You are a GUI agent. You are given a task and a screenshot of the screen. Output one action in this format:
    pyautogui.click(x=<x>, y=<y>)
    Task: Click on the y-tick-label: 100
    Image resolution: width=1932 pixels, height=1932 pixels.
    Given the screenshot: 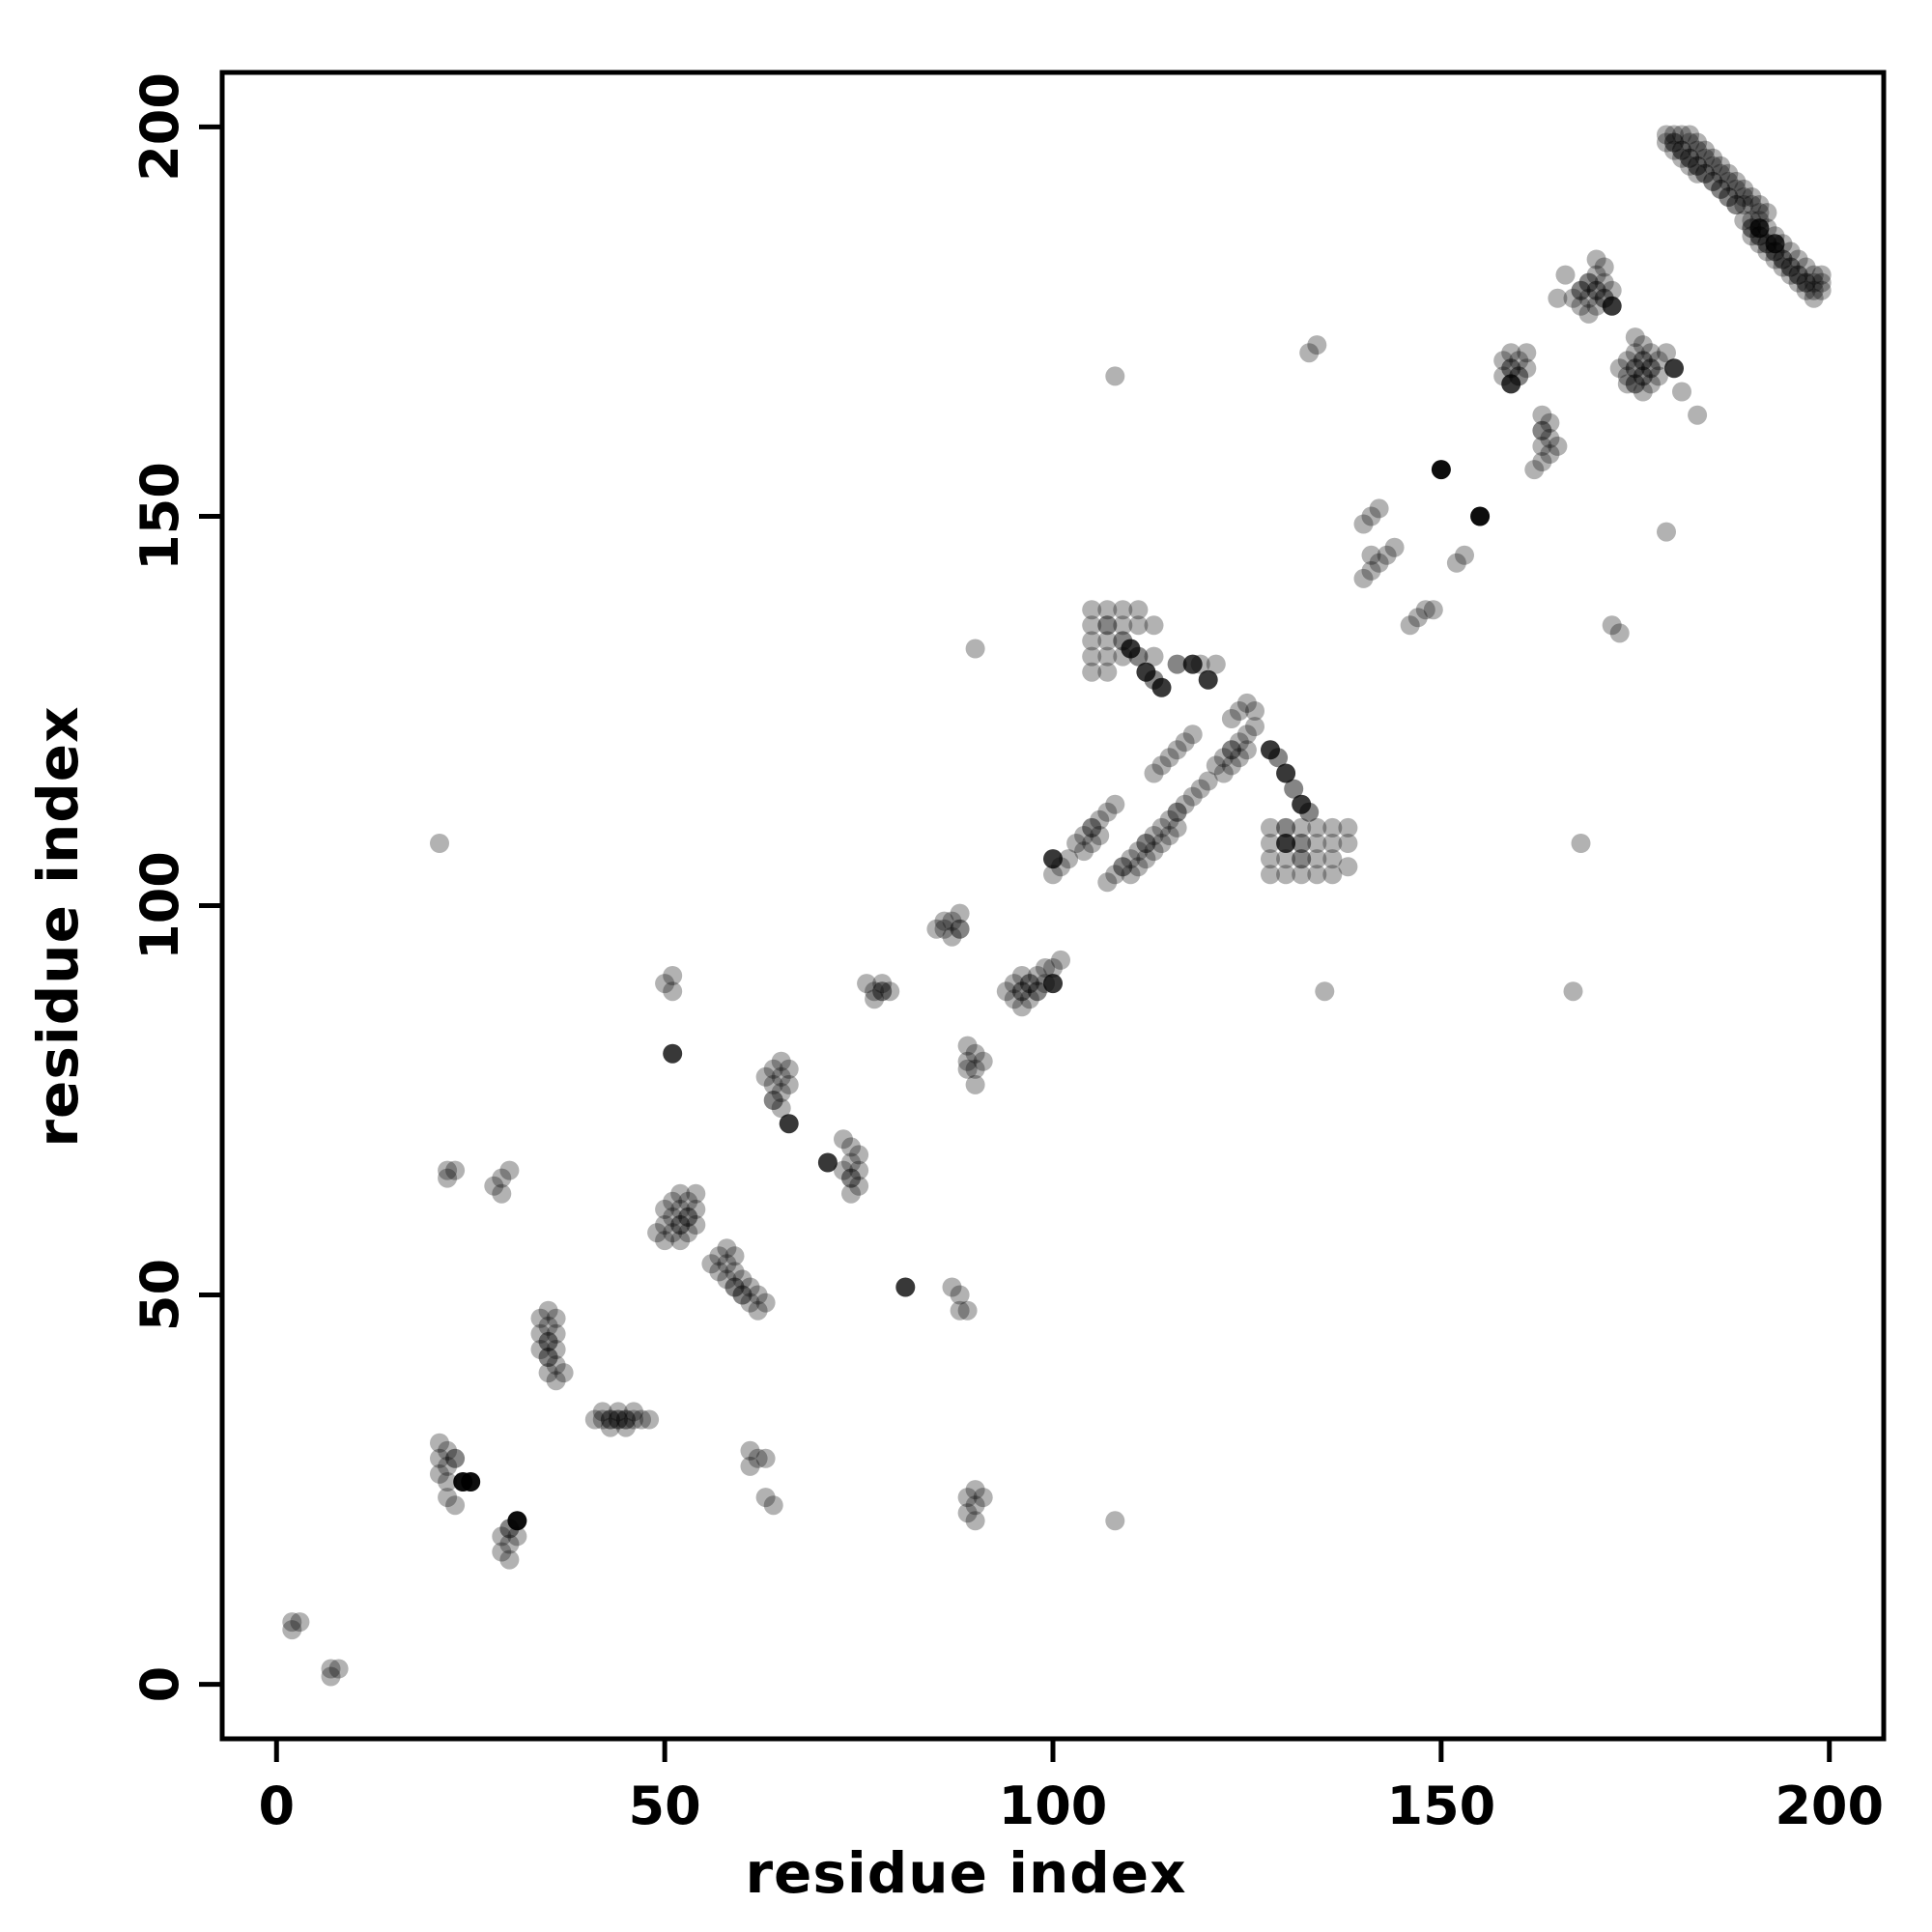 What is the action you would take?
    pyautogui.click(x=159, y=905)
    